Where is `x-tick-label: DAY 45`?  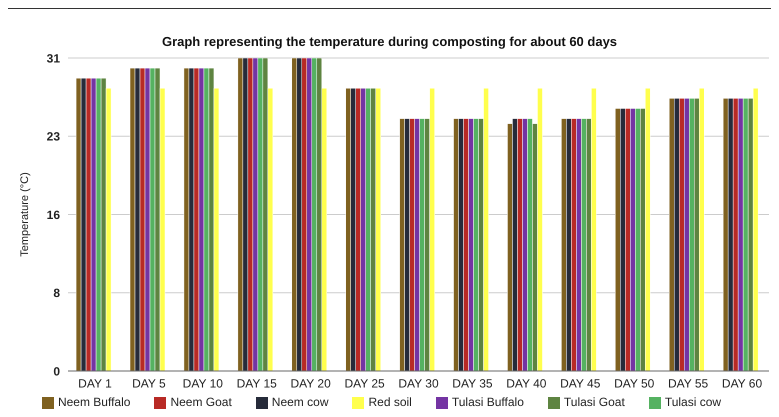
x-tick-label: DAY 45 is located at coordinates (580, 383).